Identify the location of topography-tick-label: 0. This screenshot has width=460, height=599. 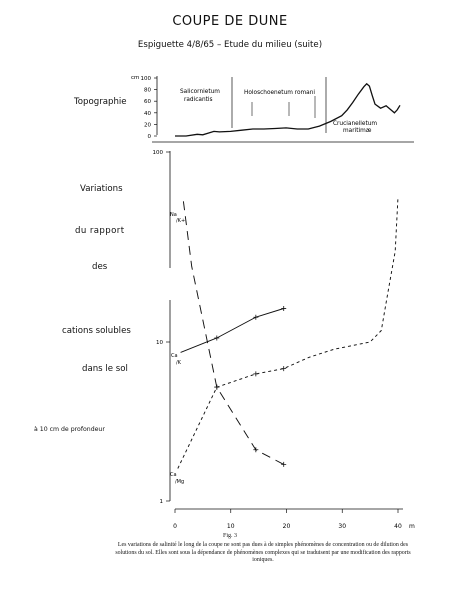
(150, 137).